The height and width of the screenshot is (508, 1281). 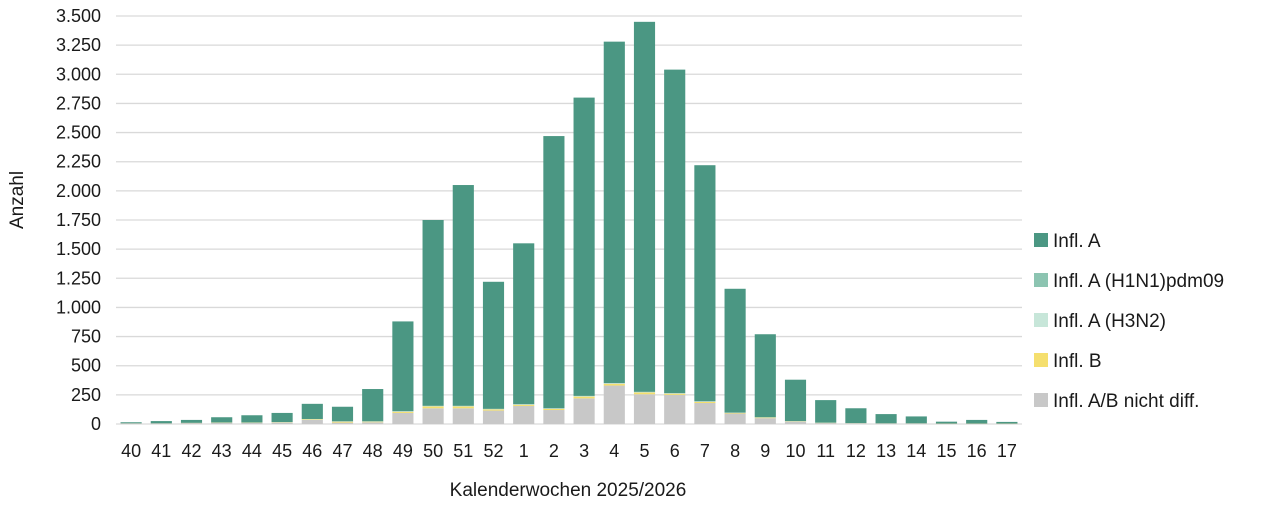 What do you see at coordinates (1077, 241) in the screenshot?
I see `legend-entry: Infl. A` at bounding box center [1077, 241].